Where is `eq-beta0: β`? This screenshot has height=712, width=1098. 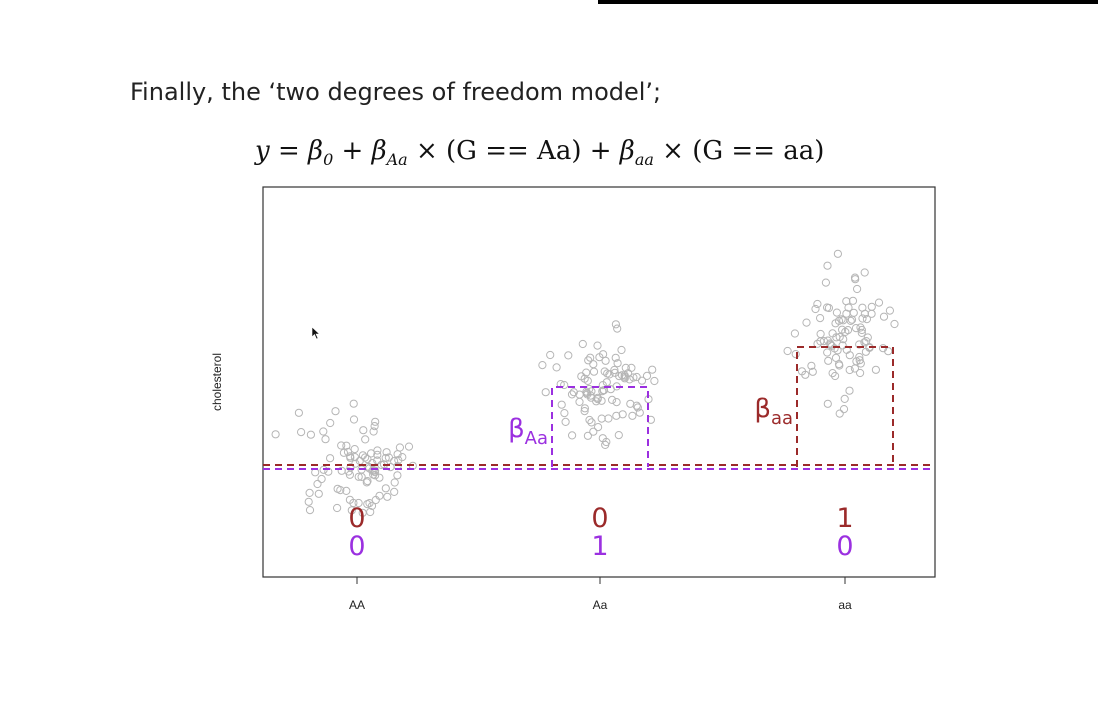 eq-beta0: β is located at coordinates (316, 151).